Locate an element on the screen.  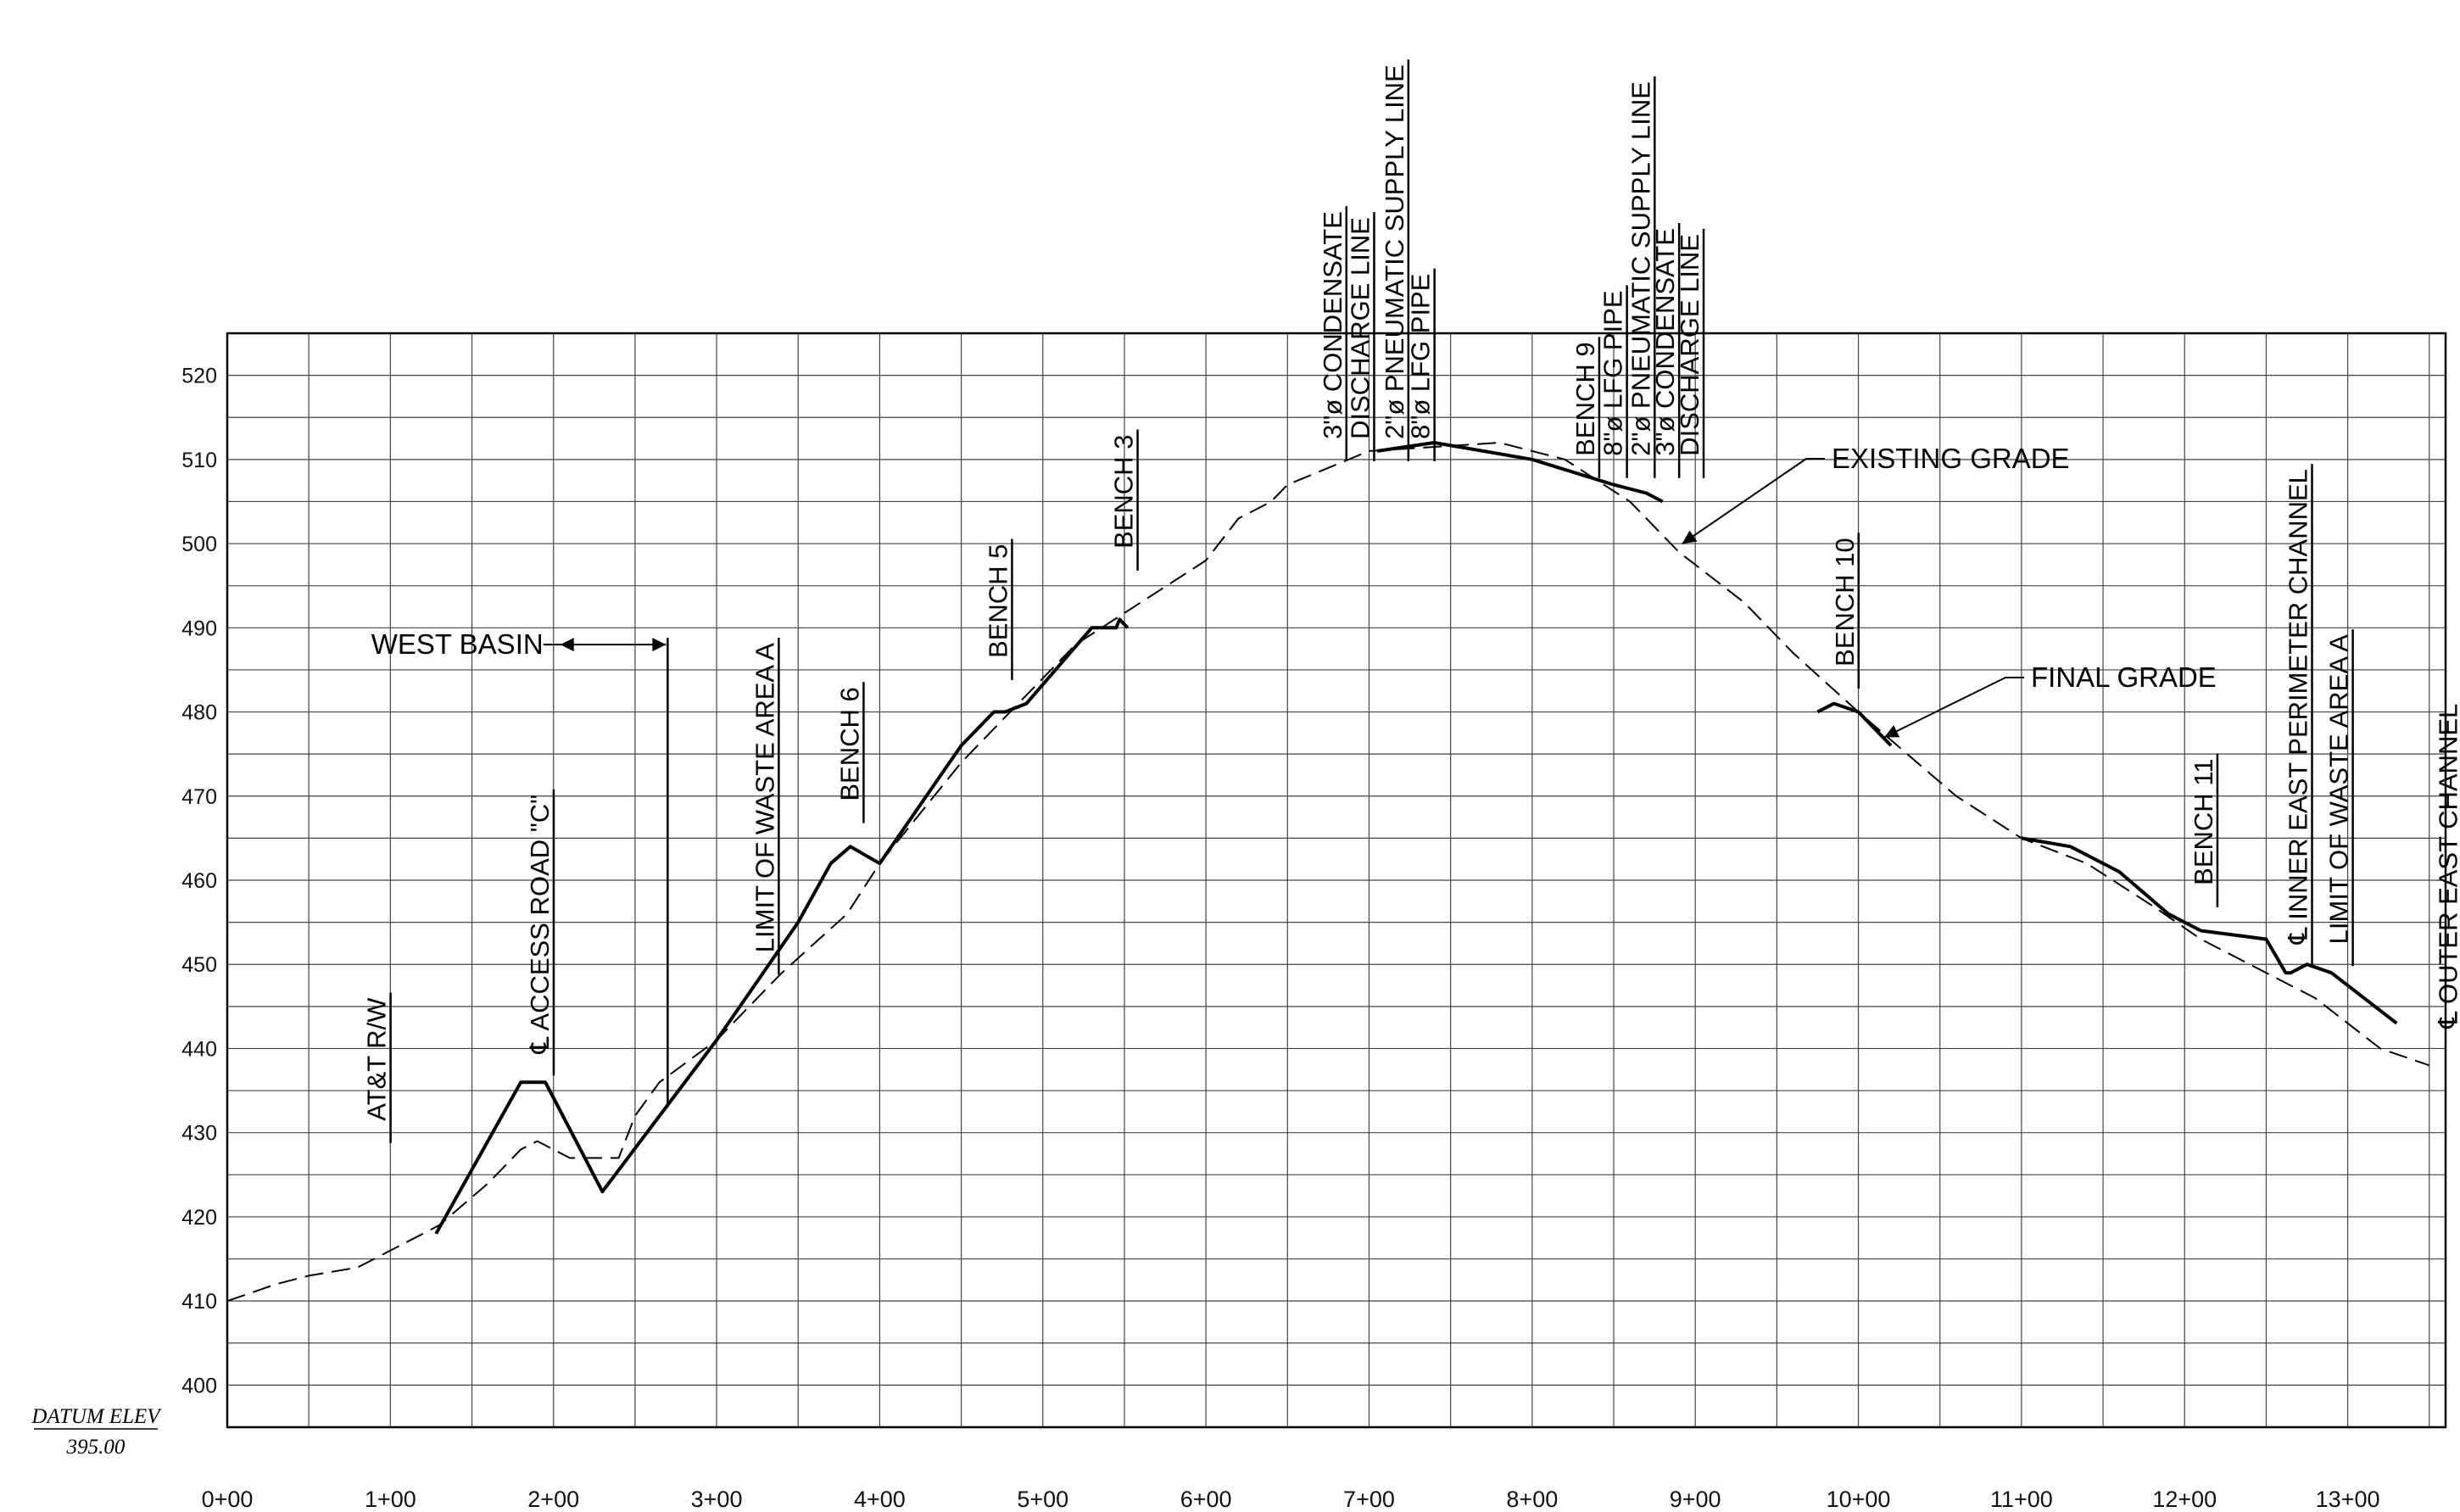
x-tick-label: 12+00 is located at coordinates (2184, 1499).